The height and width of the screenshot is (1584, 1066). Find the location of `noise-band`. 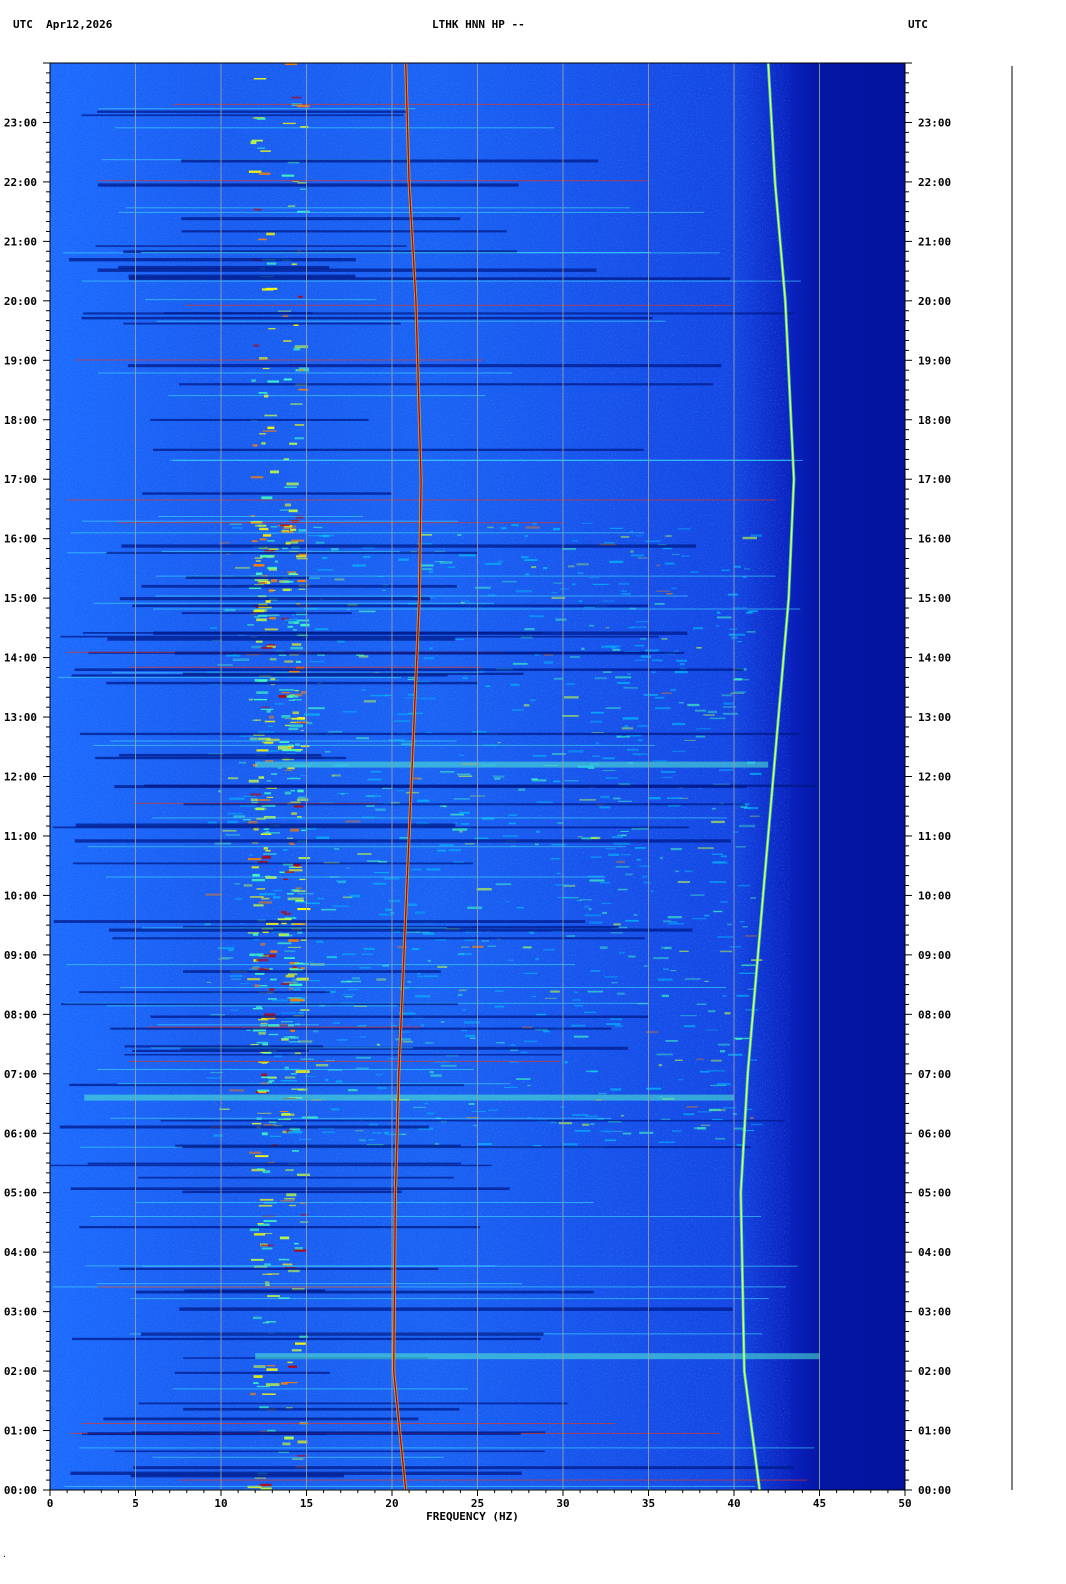

noise-band is located at coordinates (409, 1097).